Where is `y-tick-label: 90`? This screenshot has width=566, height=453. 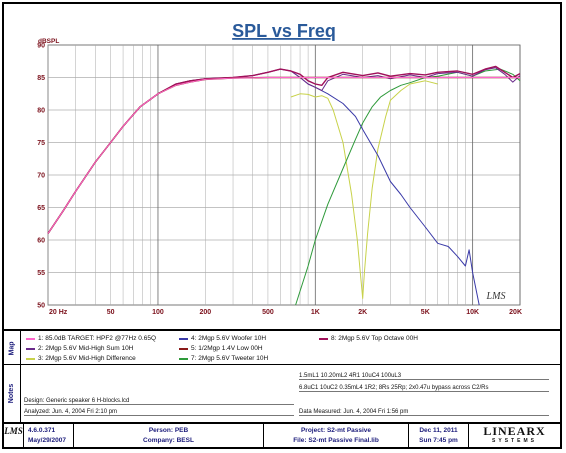 y-tick-label: 90 is located at coordinates (41, 46).